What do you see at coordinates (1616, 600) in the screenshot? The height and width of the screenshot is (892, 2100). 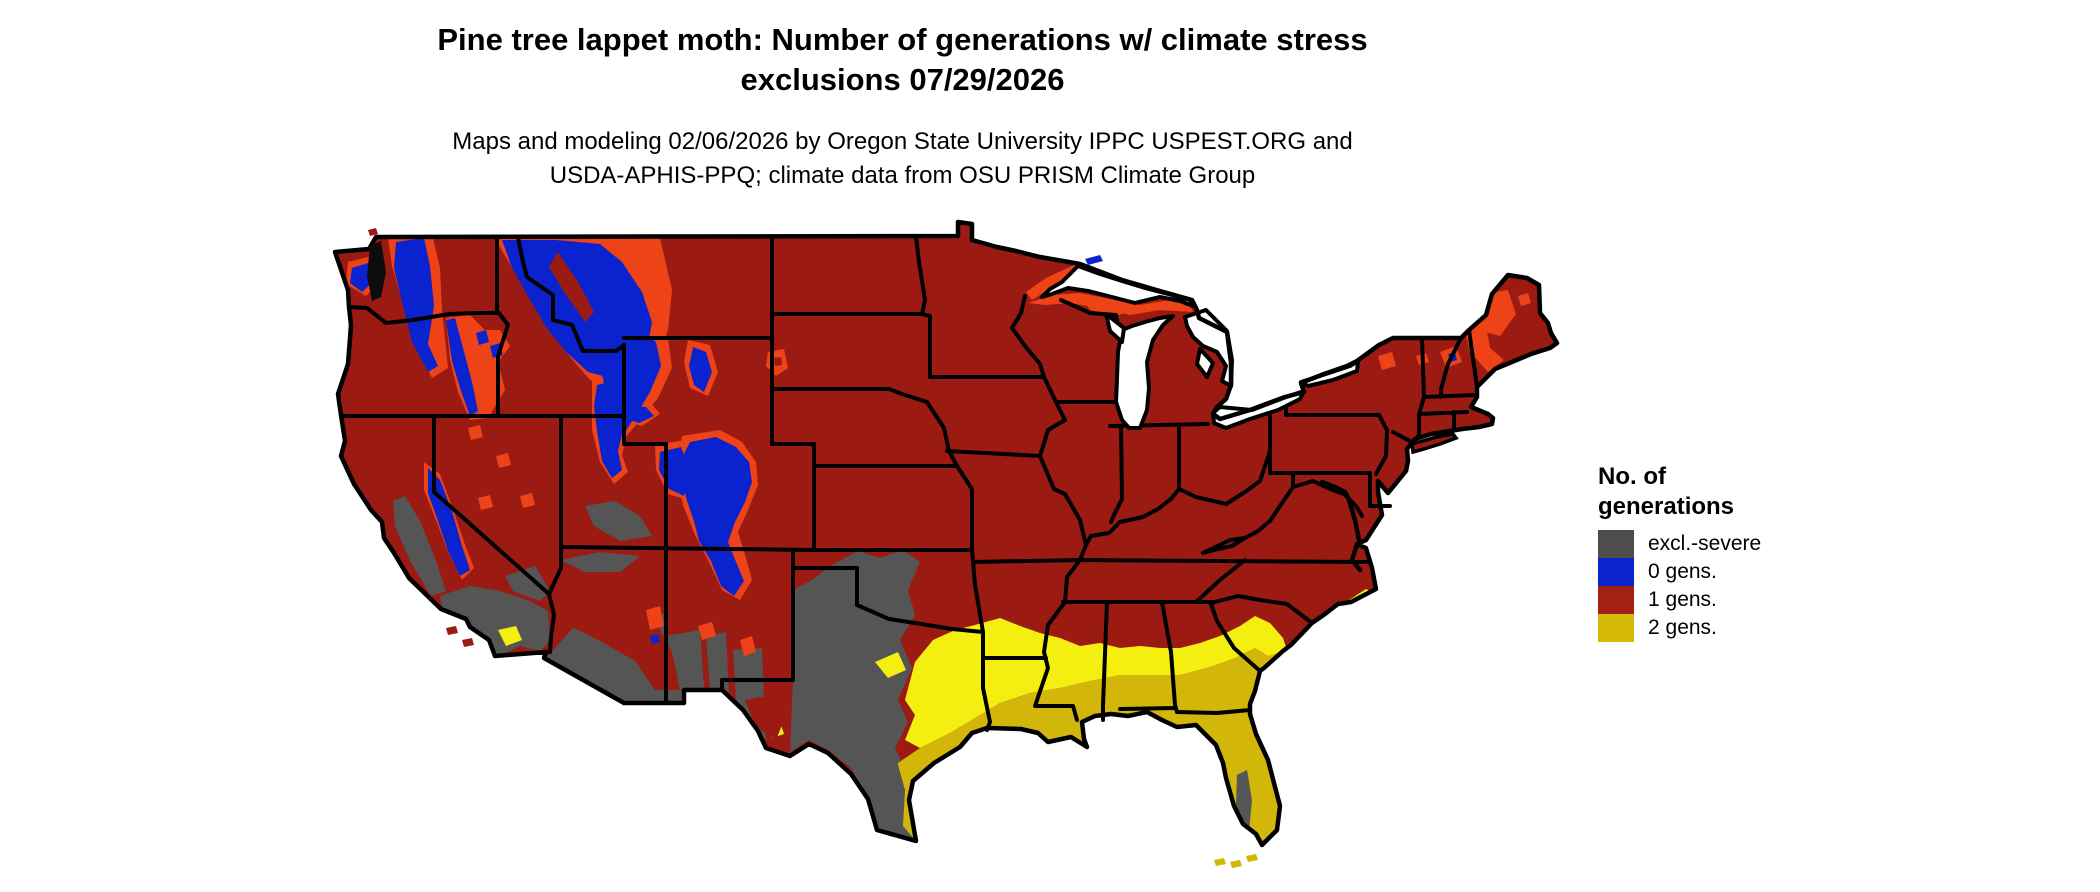 I see `legend-swatch-1-gens-icon` at bounding box center [1616, 600].